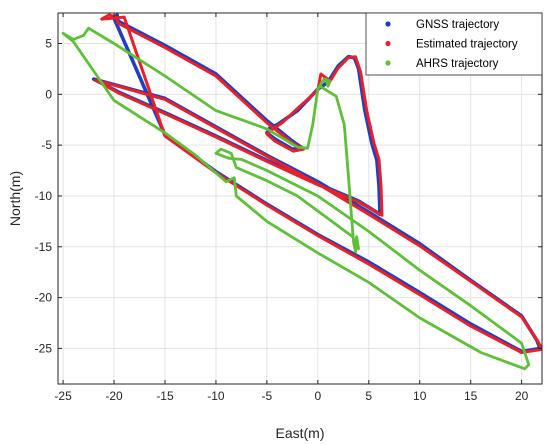 This screenshot has width=550, height=445. Describe the element at coordinates (522, 396) in the screenshot. I see `x-tick-label: 20` at that location.